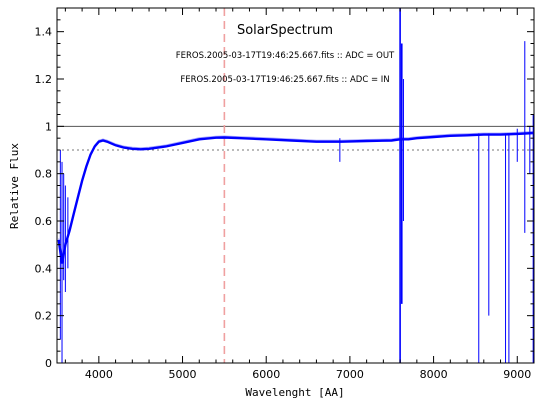 This screenshot has width=535, height=403. What do you see at coordinates (44, 79) in the screenshot?
I see `y-tick-label: 1.2` at bounding box center [44, 79].